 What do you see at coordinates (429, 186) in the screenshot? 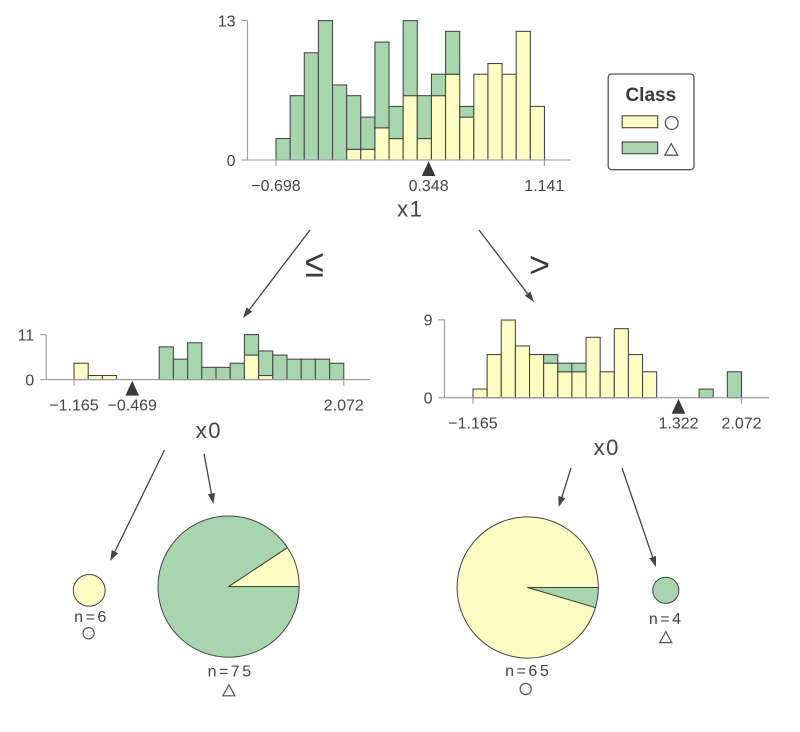
I see `svg-text: 0.348` at bounding box center [429, 186].